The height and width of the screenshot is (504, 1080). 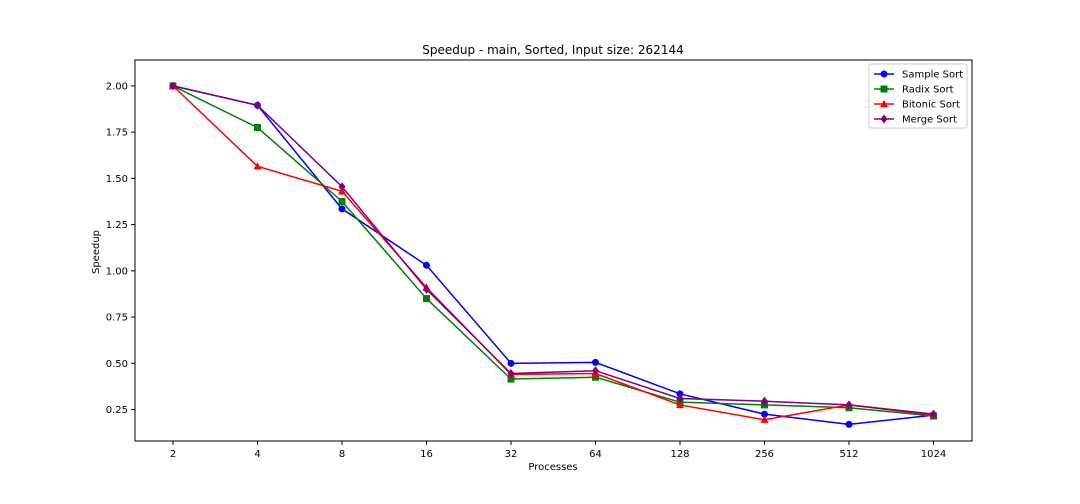 What do you see at coordinates (96, 252) in the screenshot?
I see `y-axis-label: Speedup` at bounding box center [96, 252].